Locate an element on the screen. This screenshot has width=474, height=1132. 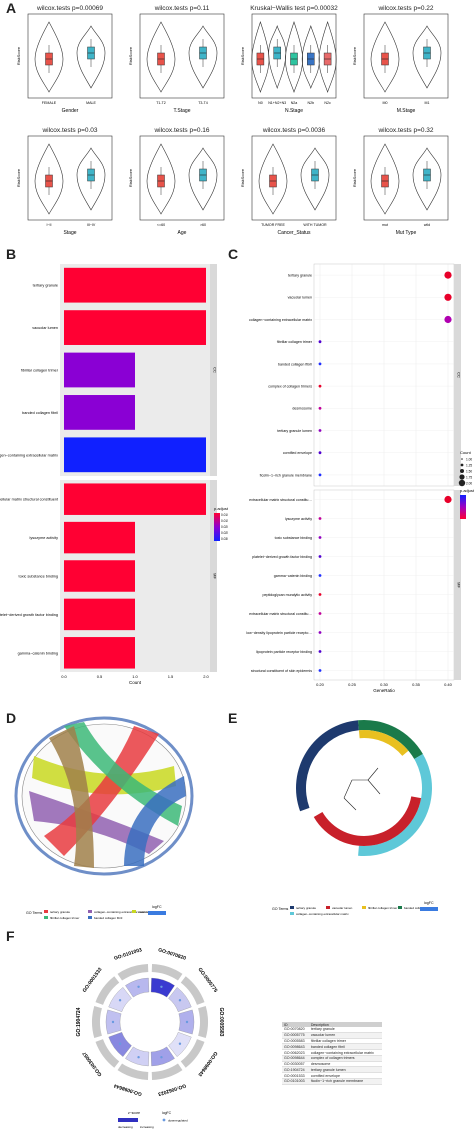
table-cell-id: GO:0005775 is located at coordinates (295, 1035).